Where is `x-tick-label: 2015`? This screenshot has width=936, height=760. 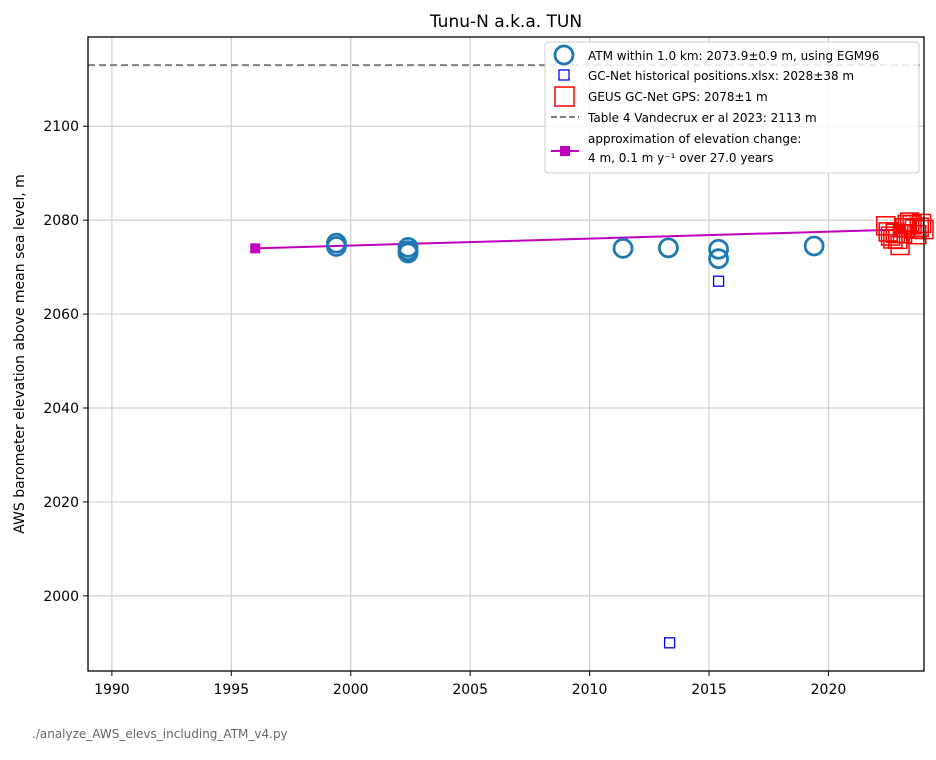
x-tick-label: 2015 is located at coordinates (709, 690).